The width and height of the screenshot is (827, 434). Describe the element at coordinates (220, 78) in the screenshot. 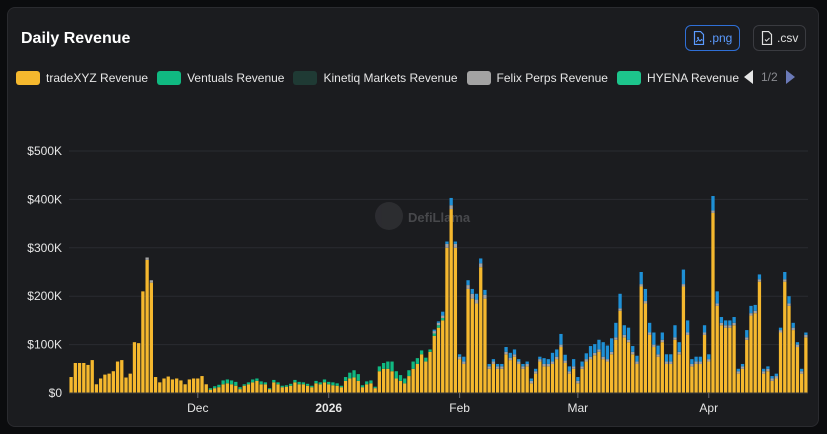

I see `legend-item-ventuals: Ventuals Revenue` at that location.